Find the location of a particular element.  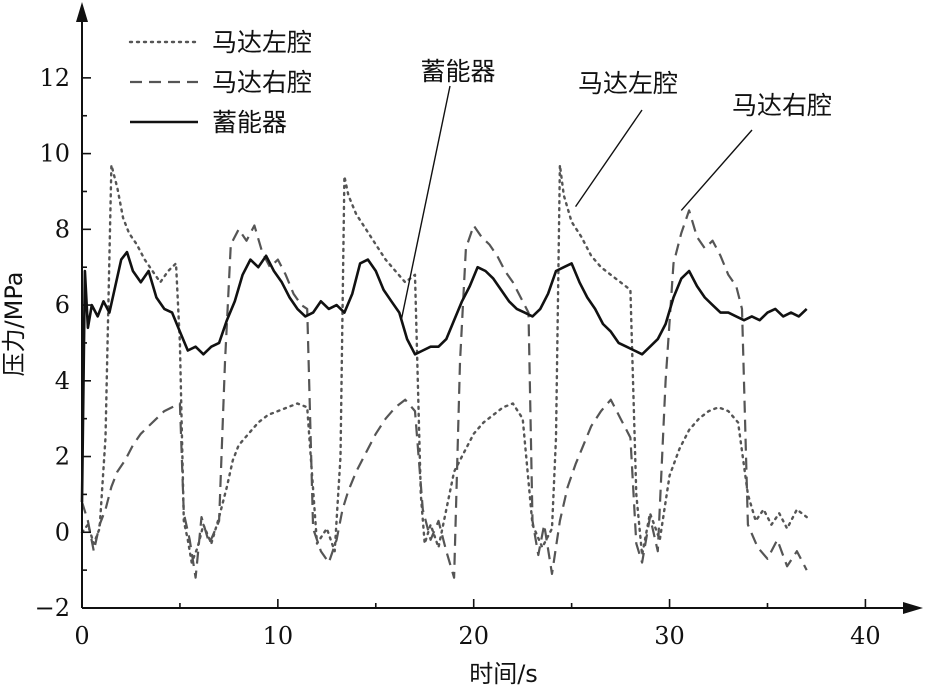

y-tick-label: 0 is located at coordinates (62, 532).